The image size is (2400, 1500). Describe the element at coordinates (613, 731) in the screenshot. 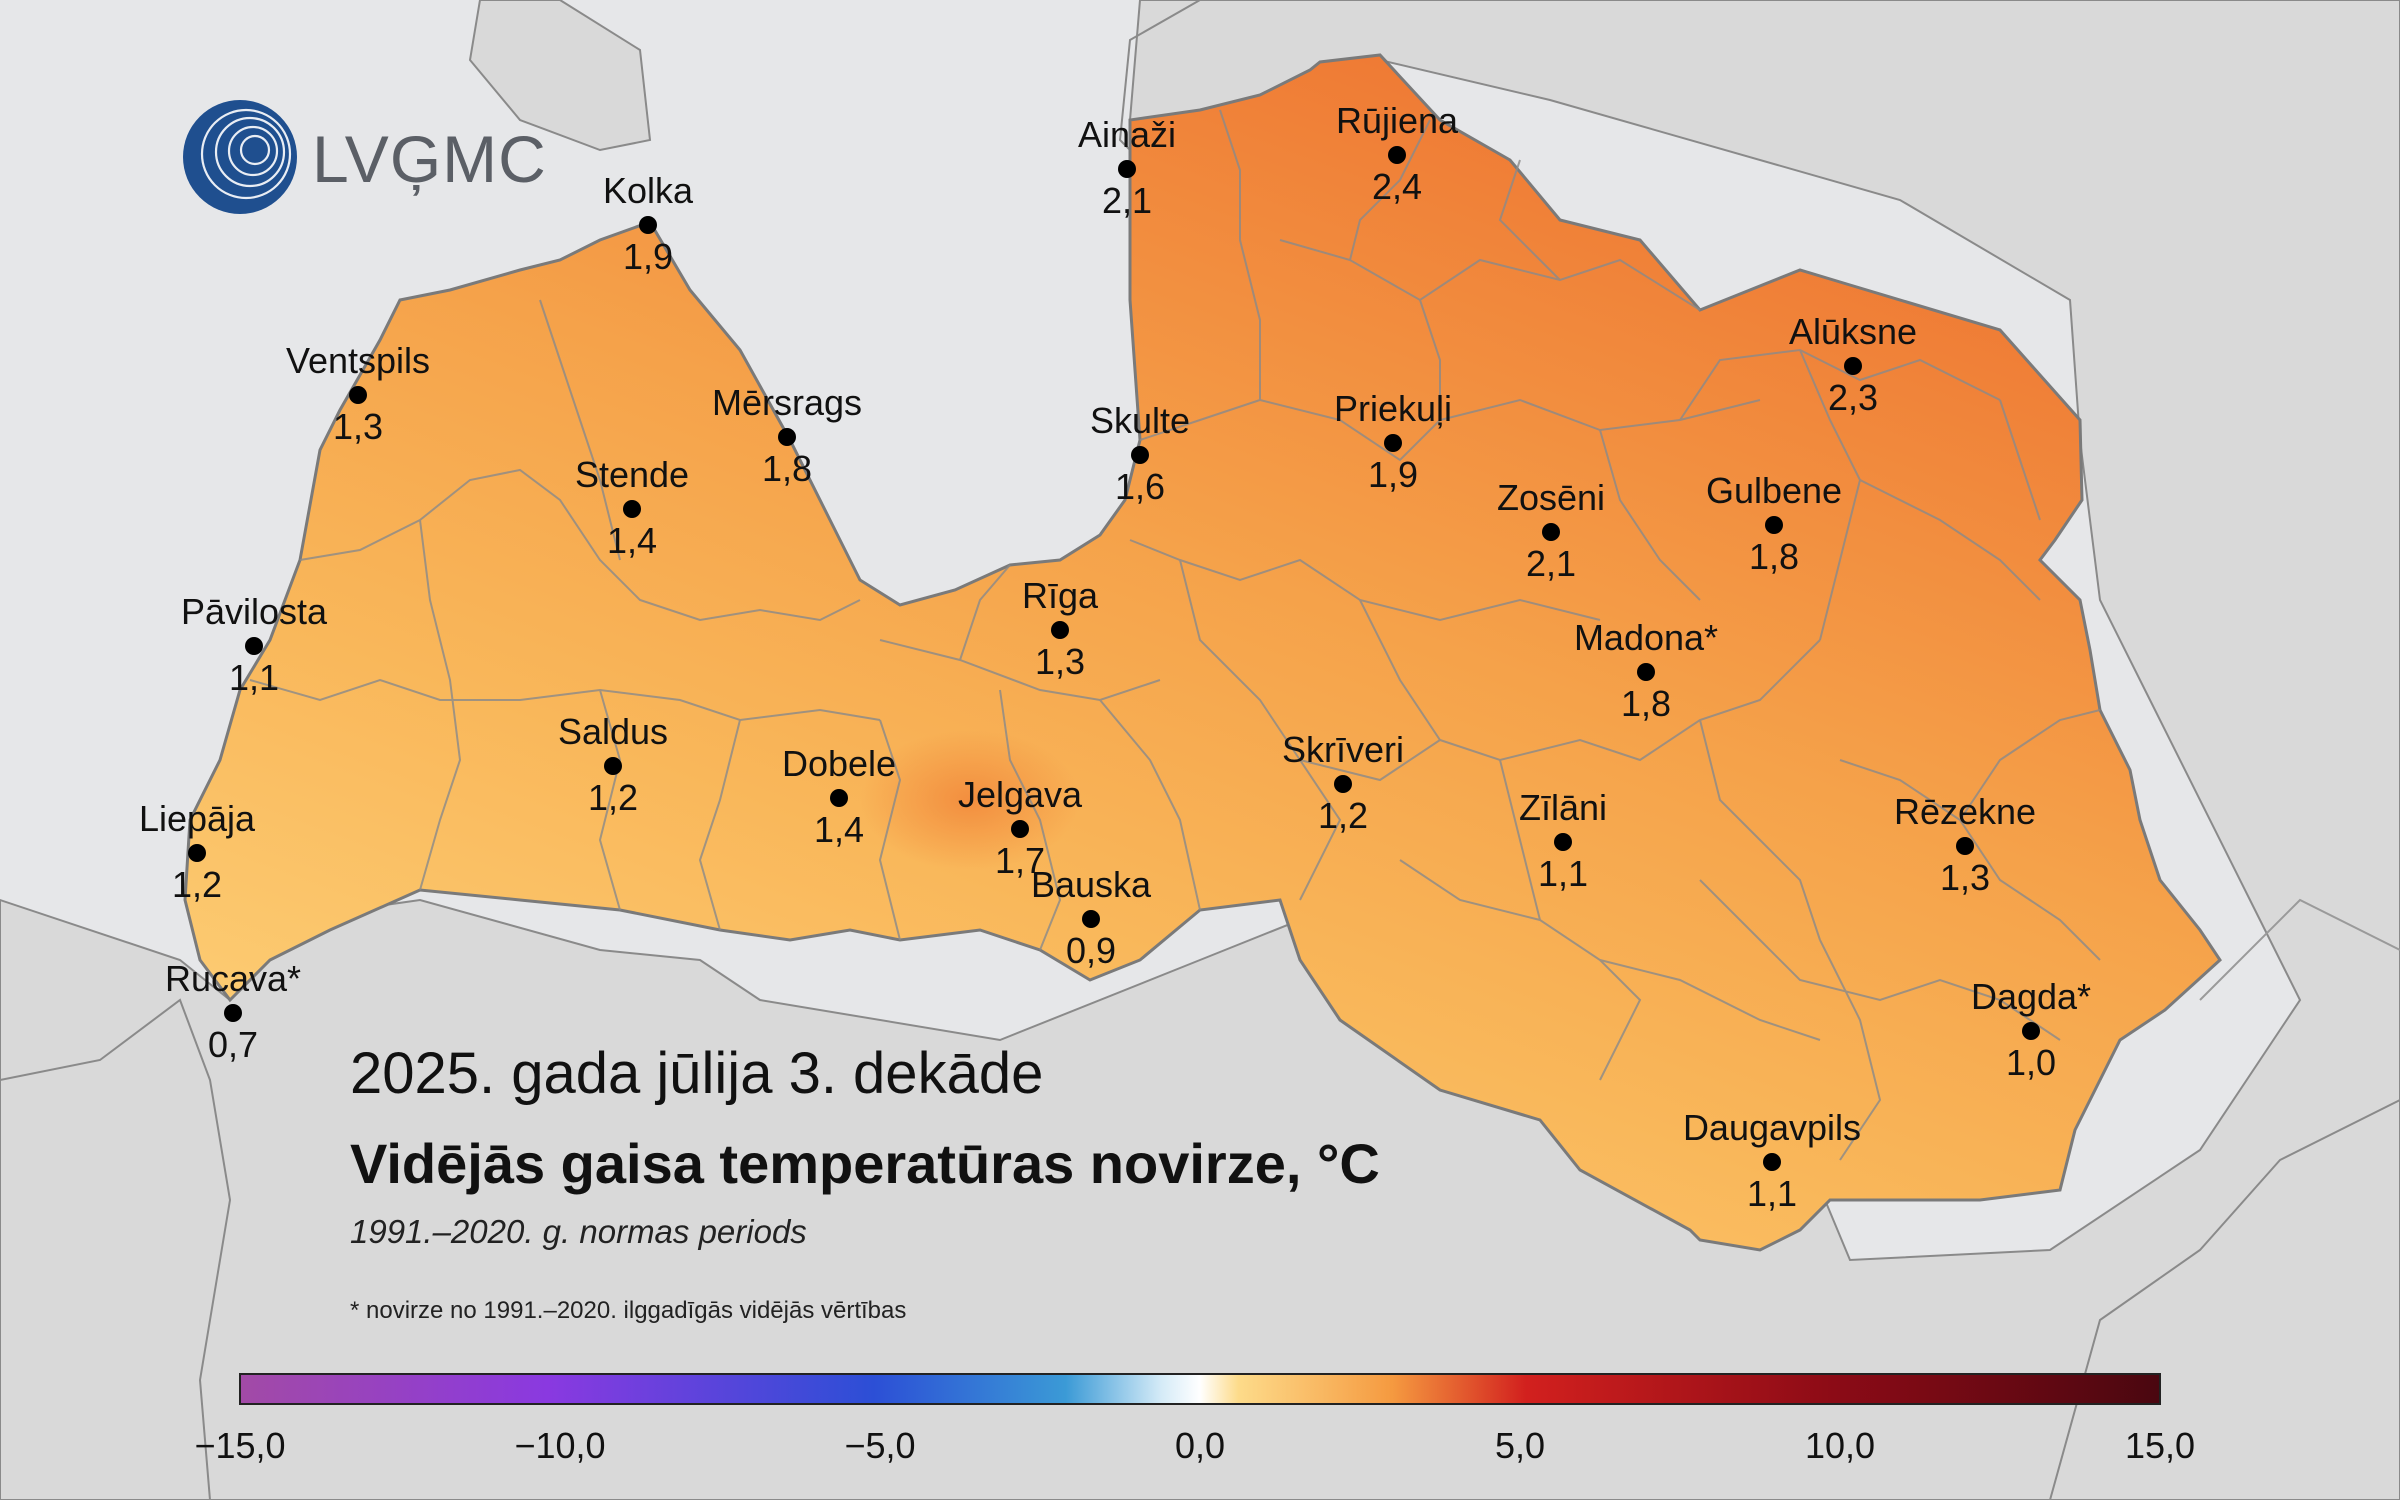

I see `station-name: Saldus` at that location.